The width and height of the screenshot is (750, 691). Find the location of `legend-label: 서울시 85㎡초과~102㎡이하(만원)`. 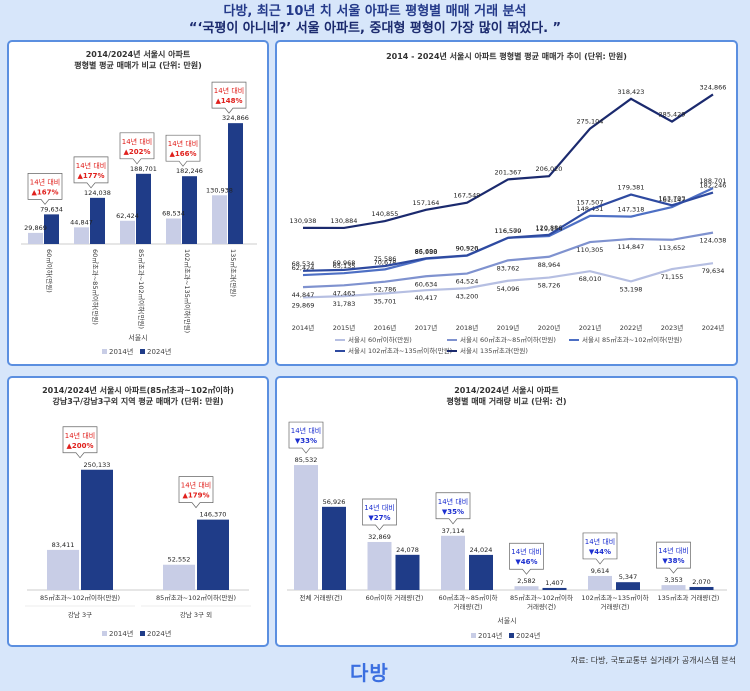

legend-label: 서울시 85㎡초과~102㎡이하(만원) is located at coordinates (632, 339).